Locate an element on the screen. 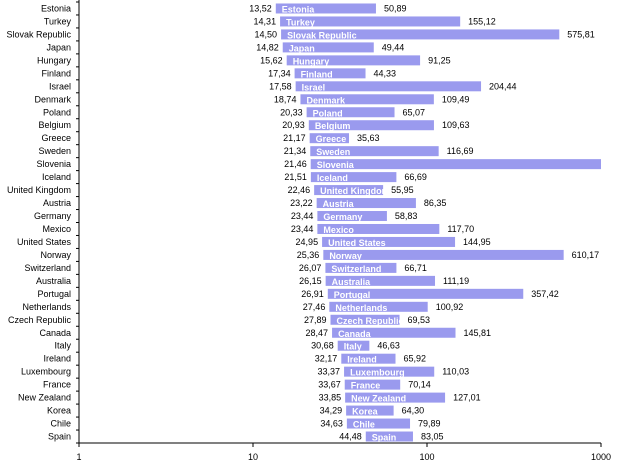 Image resolution: width=617 pixels, height=468 pixels. start-value-label: 23,44 is located at coordinates (302, 216).